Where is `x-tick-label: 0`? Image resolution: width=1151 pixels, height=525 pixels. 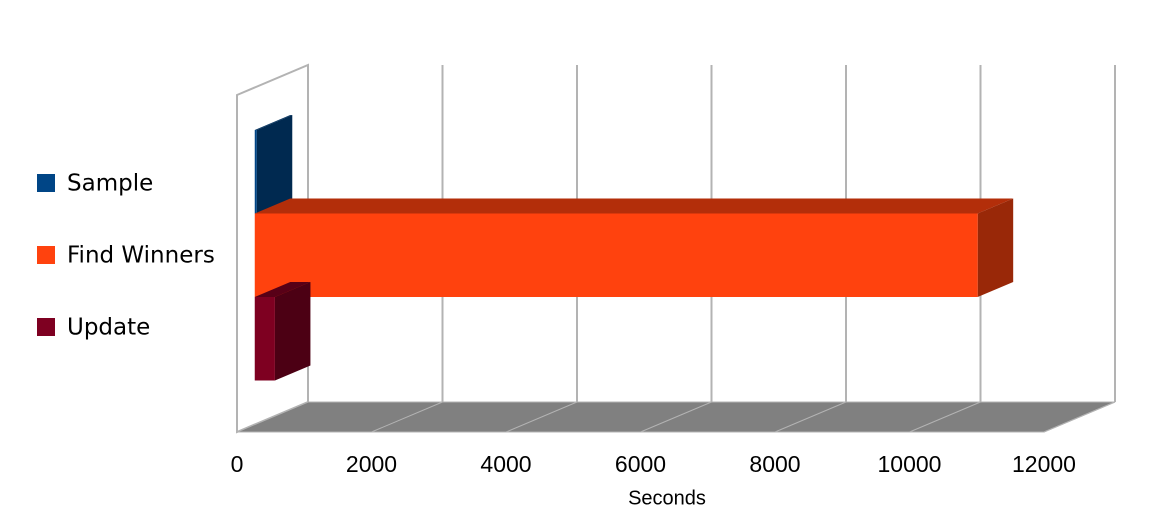 x-tick-label: 0 is located at coordinates (237, 464).